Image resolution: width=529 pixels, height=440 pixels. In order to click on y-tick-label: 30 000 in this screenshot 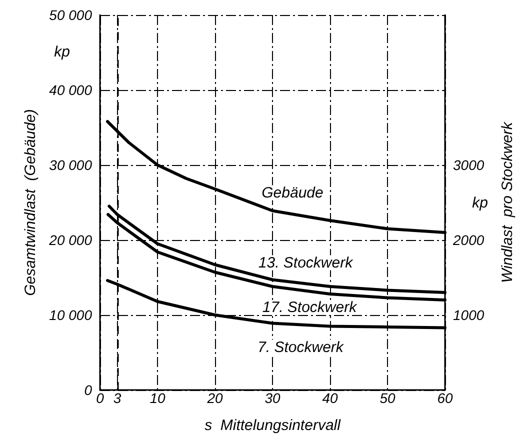, I will do `click(70, 165)`.